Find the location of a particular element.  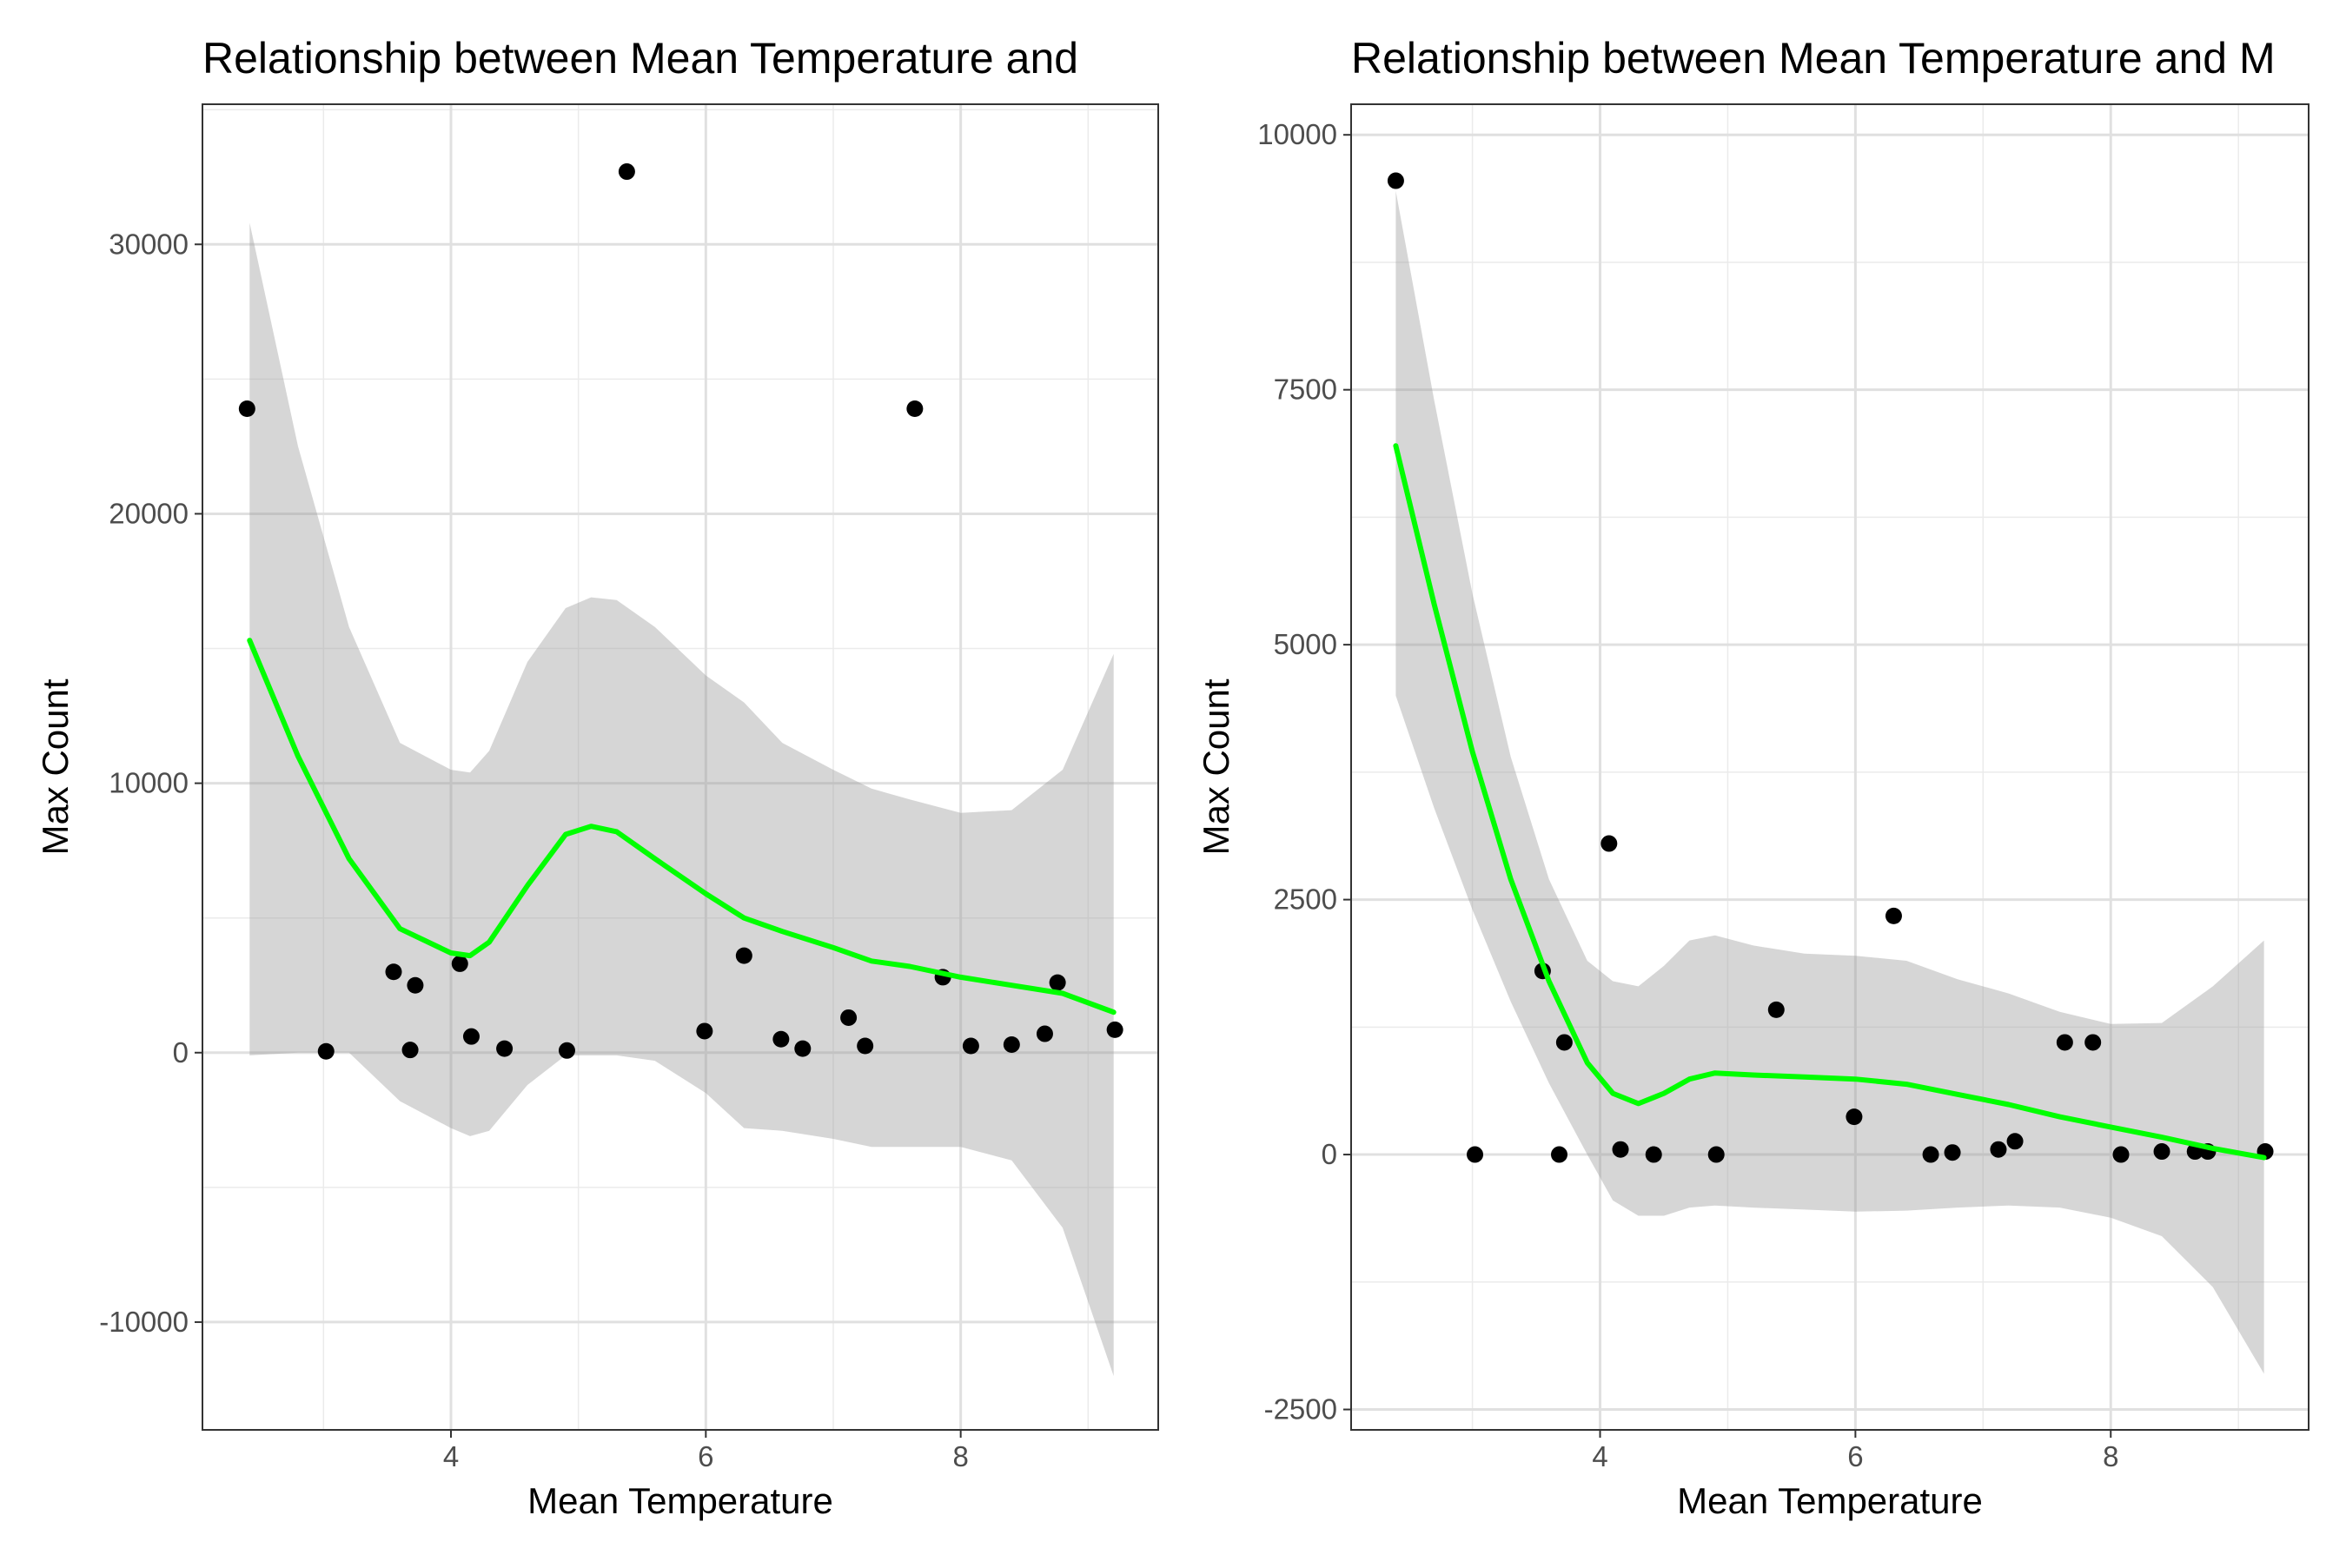

y-tick-label: 7500 is located at coordinates (1305, 390).